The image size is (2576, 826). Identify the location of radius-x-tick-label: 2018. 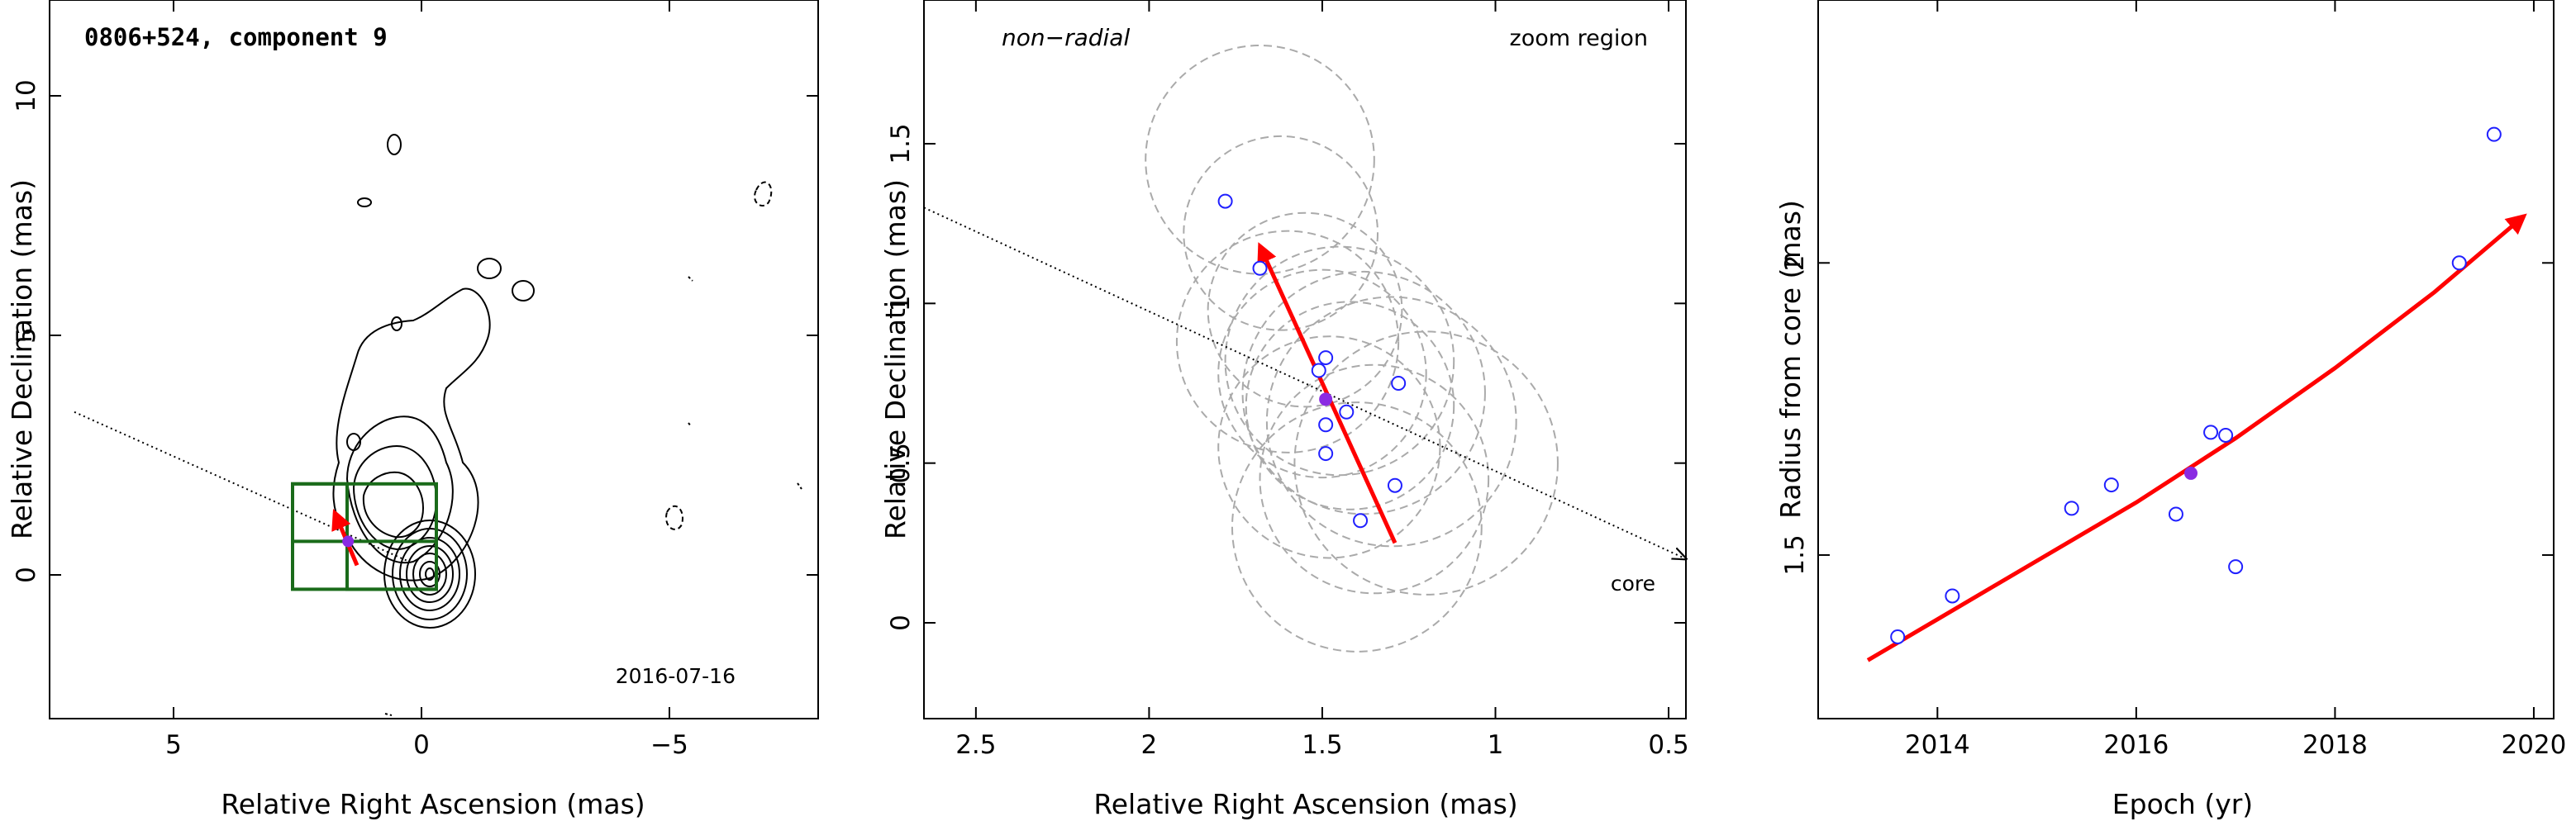
(2335, 745).